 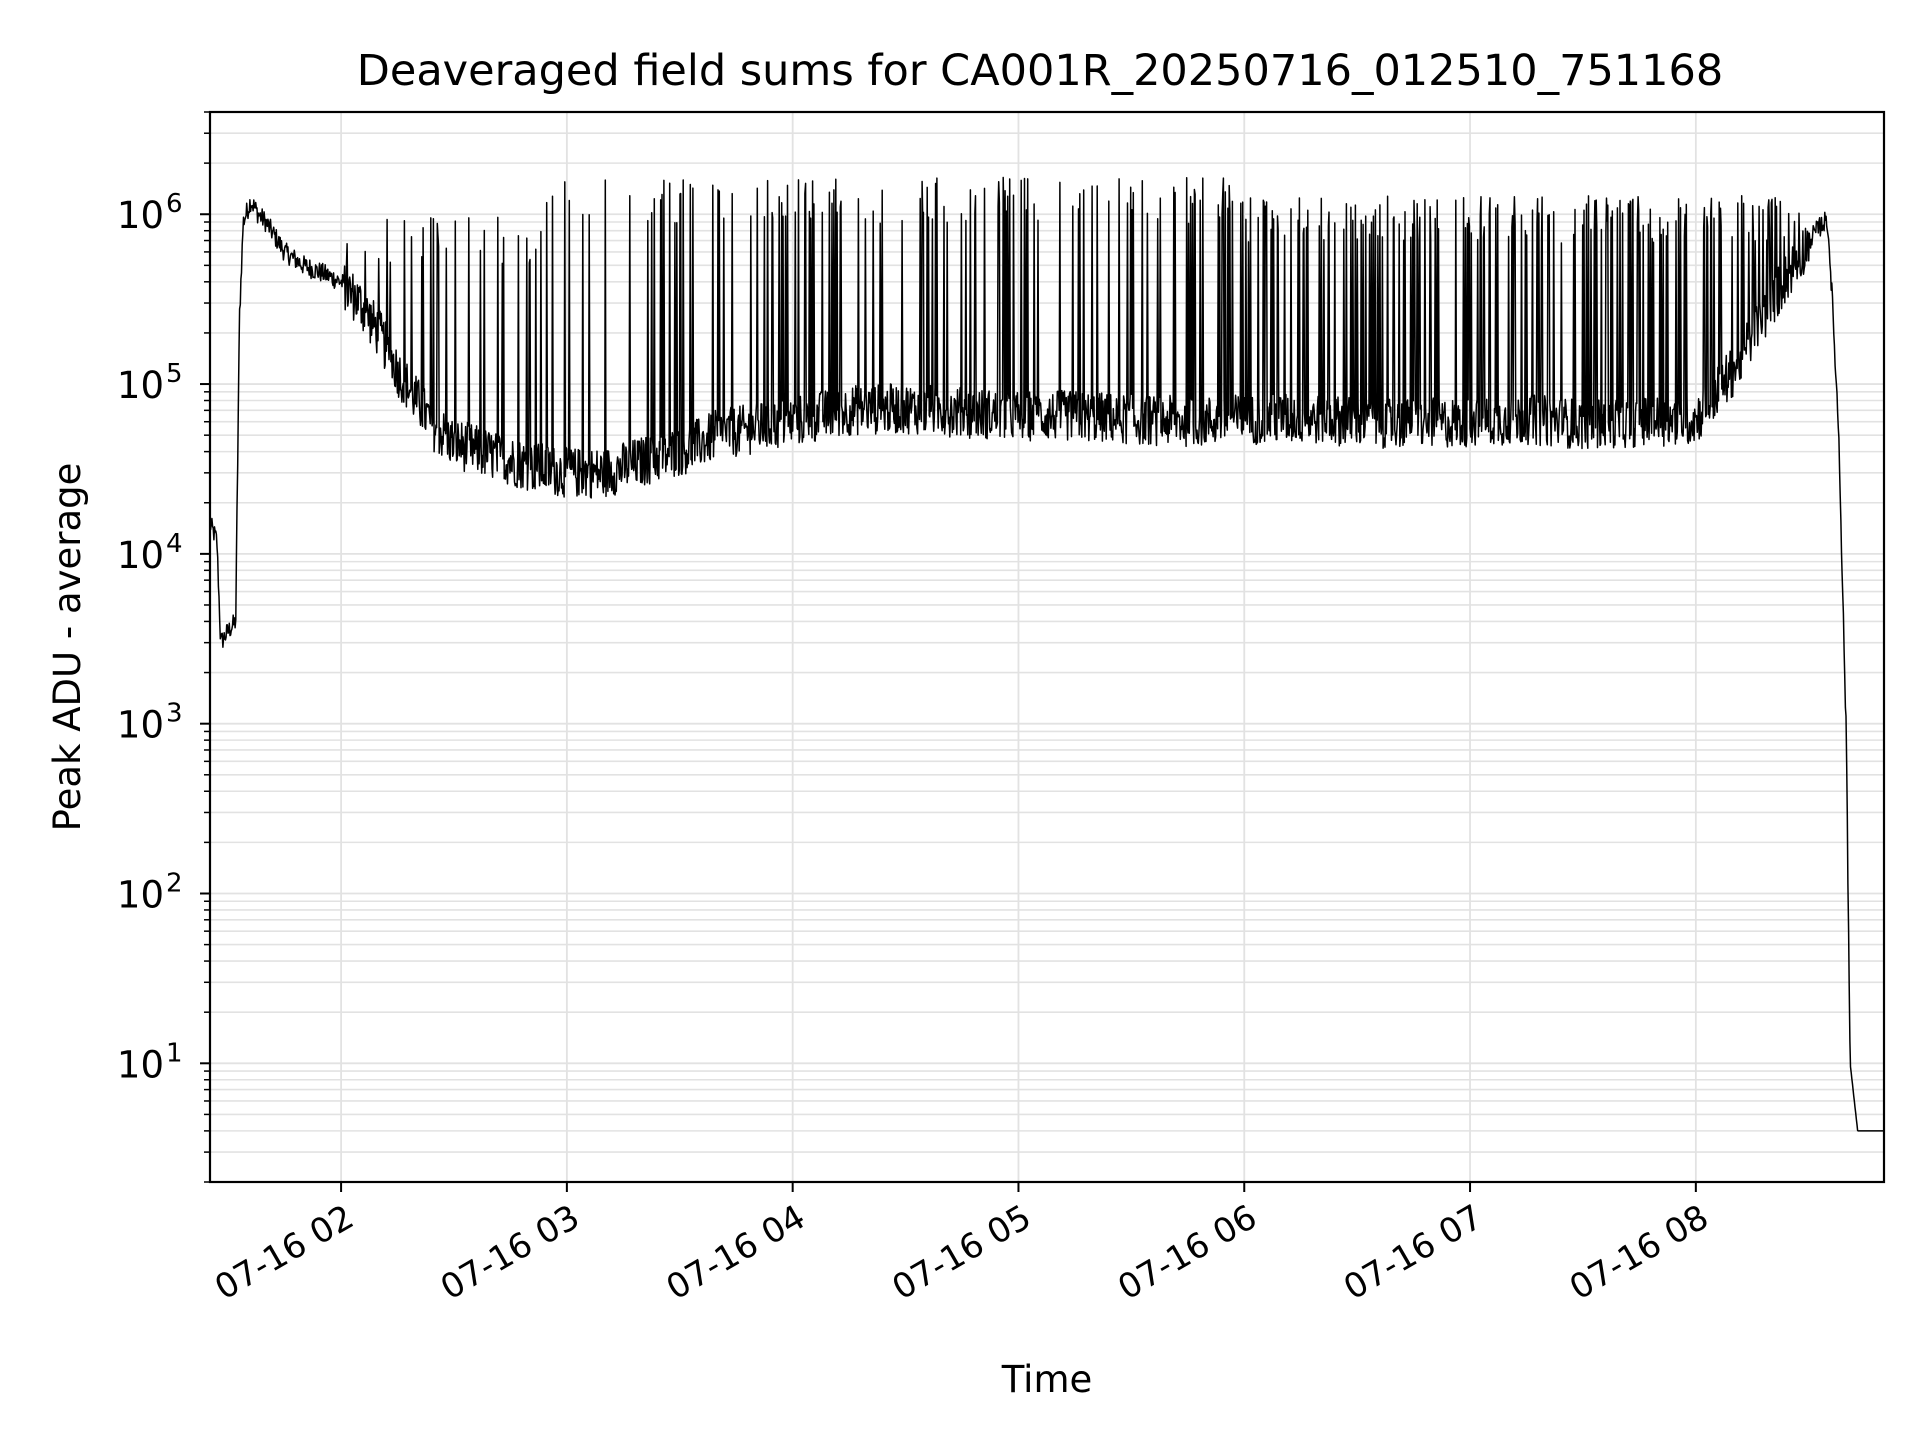 What do you see at coordinates (174, 714) in the screenshot?
I see `y-tick-label-exponent: 3` at bounding box center [174, 714].